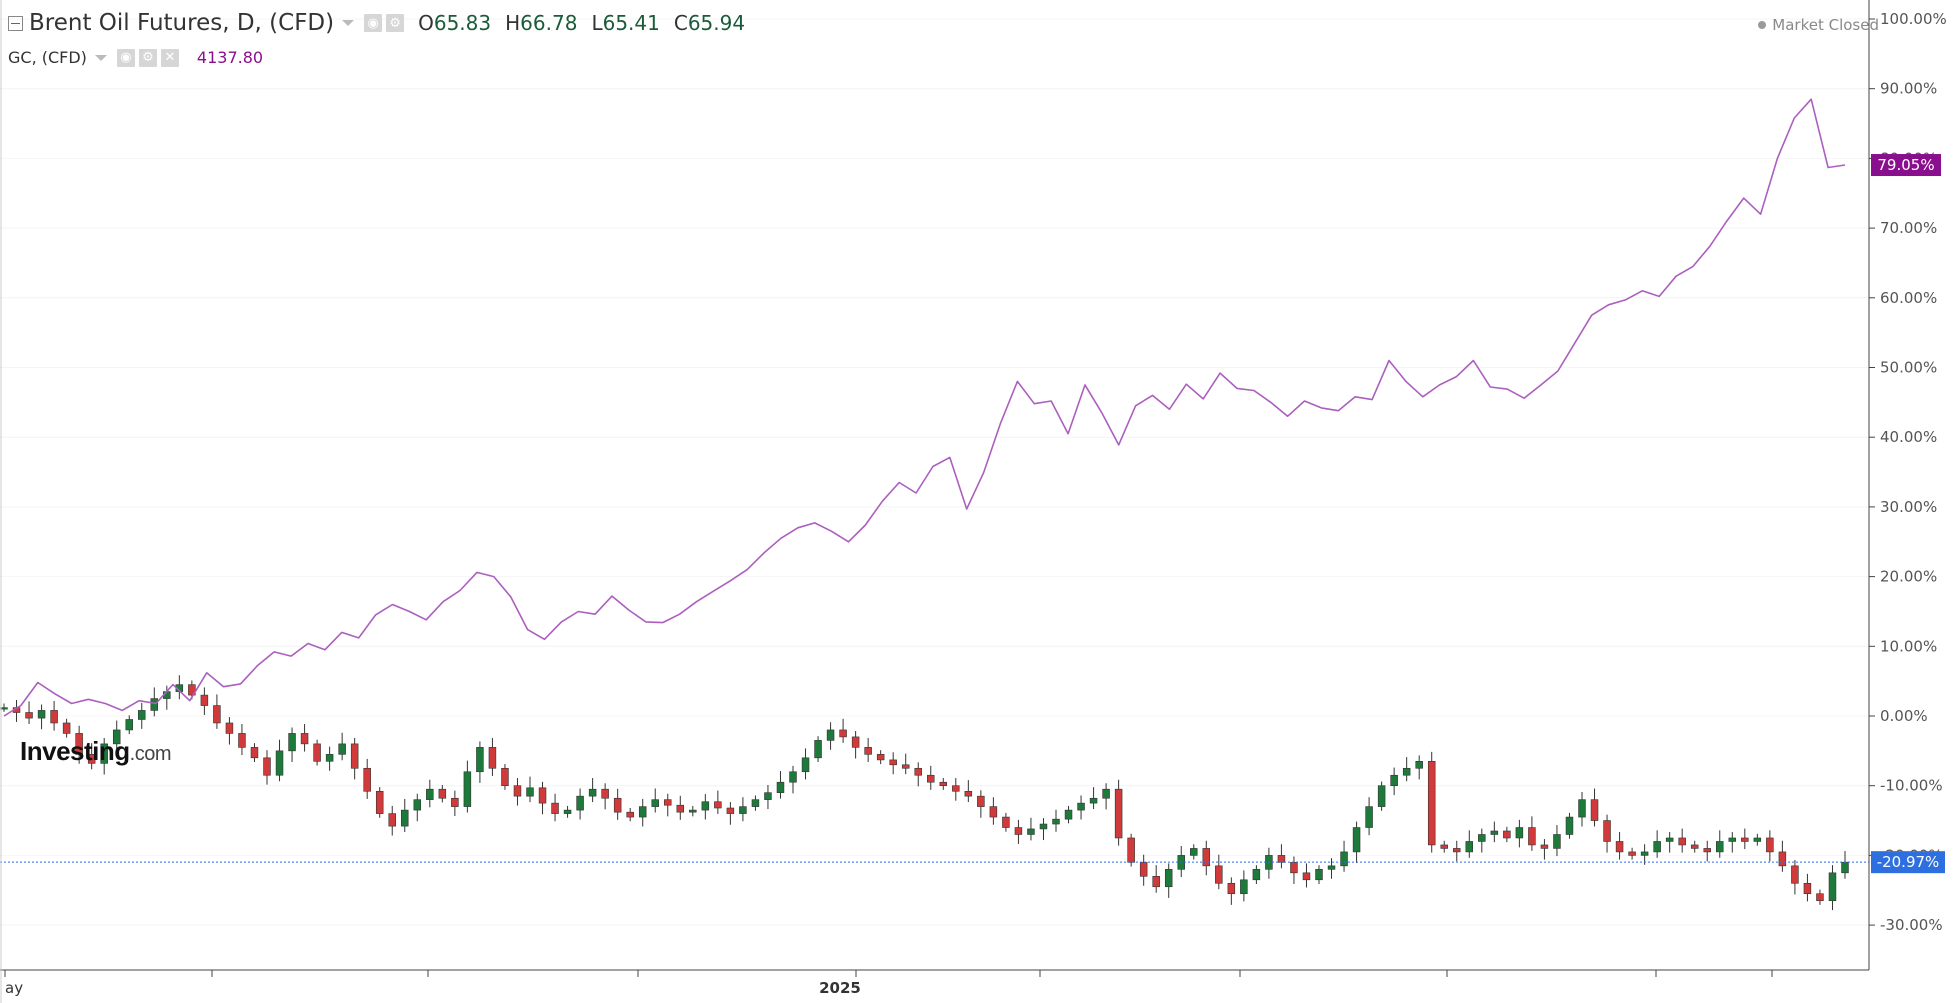  Describe the element at coordinates (581, 23) in the screenshot. I see `ohlc-values: O65.83 H66.78 L65.41 C65.94` at that location.